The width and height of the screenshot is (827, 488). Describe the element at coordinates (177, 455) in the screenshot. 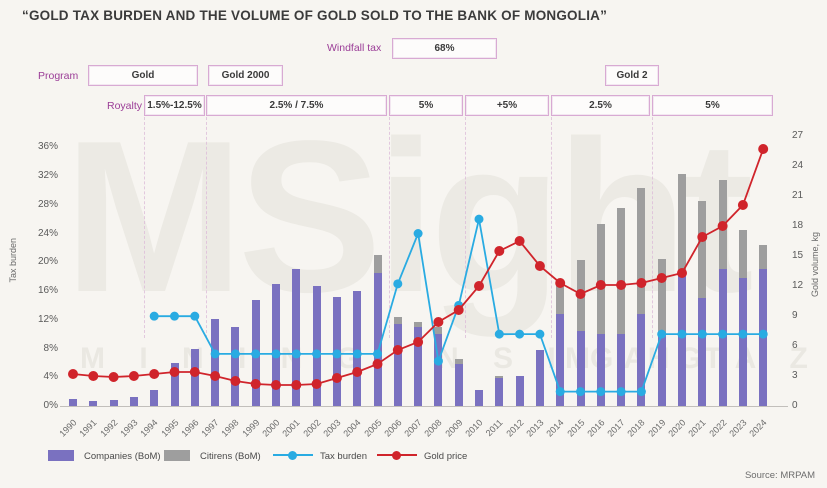

I see `legend-item-citirens-bom--swatch` at that location.